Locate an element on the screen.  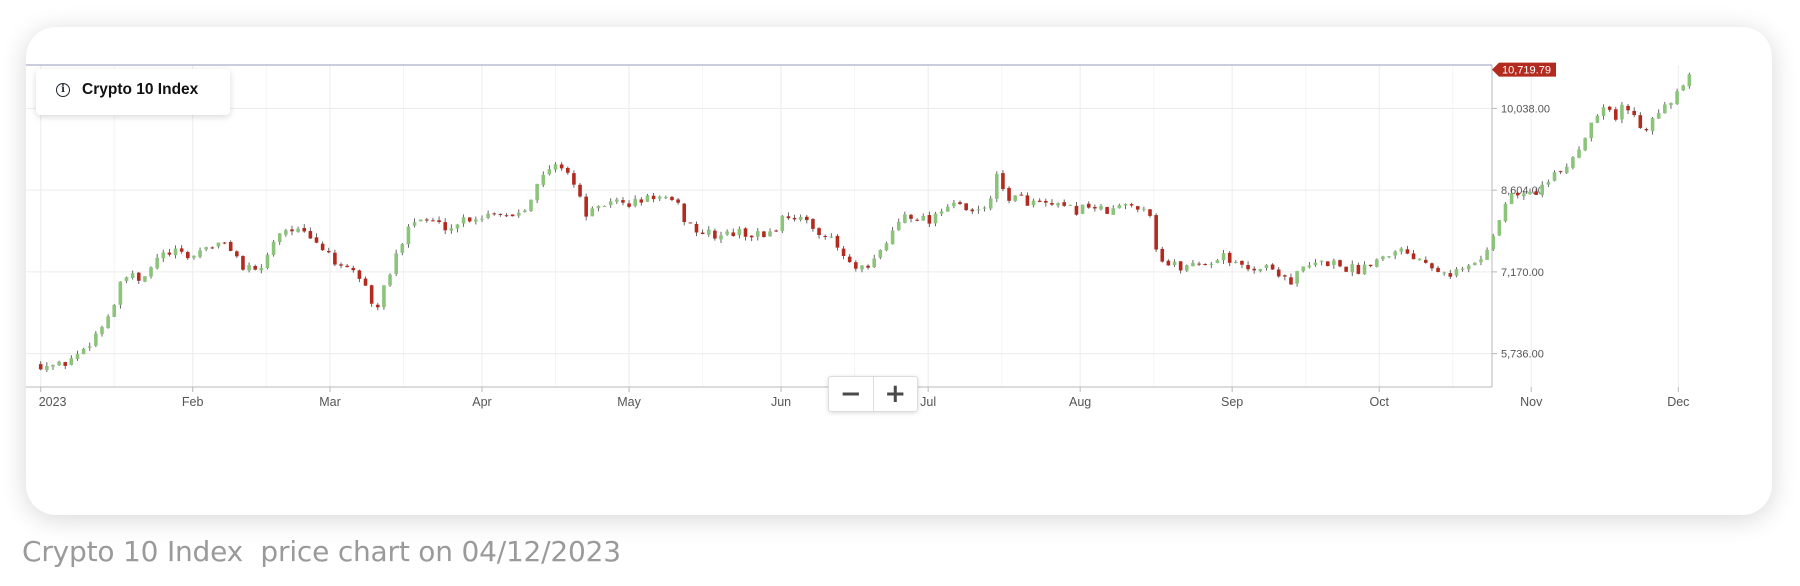
chart-info-box: i Crypto 10 Index is located at coordinates (133, 92).